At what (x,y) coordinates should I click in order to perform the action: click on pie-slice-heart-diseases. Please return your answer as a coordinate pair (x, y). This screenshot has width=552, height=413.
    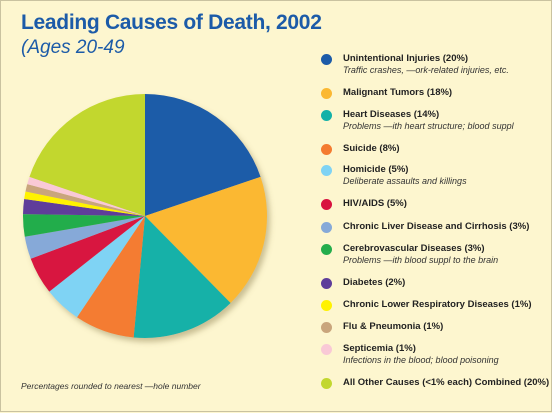
    Looking at the image, I should click on (182, 277).